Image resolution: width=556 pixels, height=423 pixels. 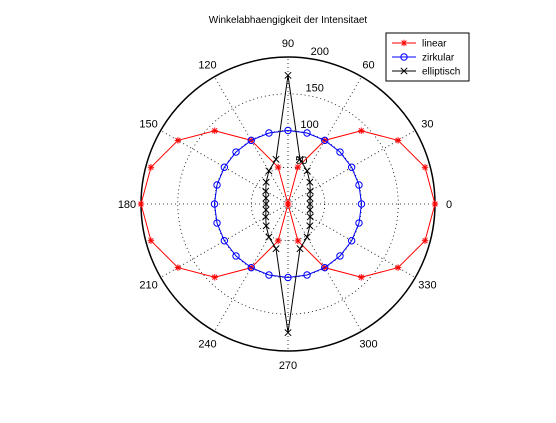 I want to click on angle-tick-label: 270, so click(x=288, y=366).